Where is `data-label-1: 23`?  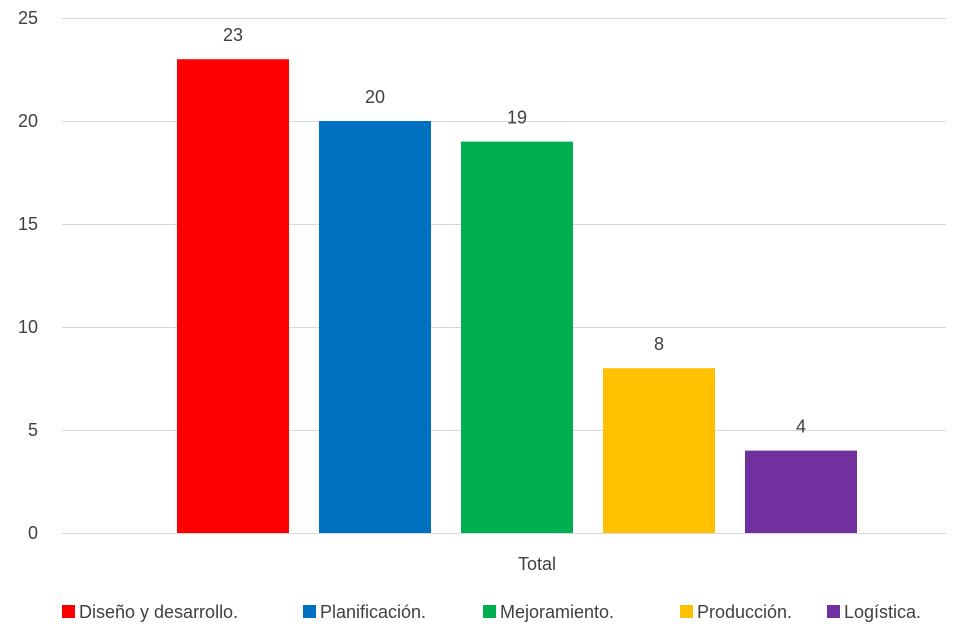
data-label-1: 23 is located at coordinates (233, 35).